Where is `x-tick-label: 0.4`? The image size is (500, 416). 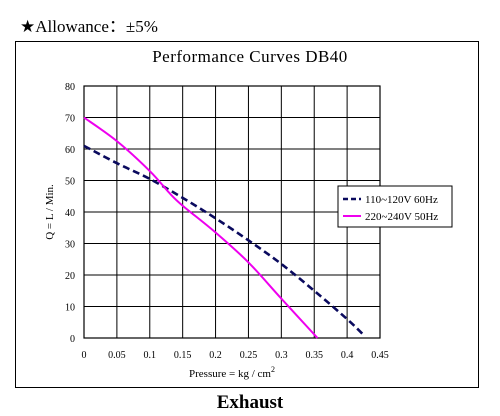 x-tick-label: 0.4 is located at coordinates (347, 355).